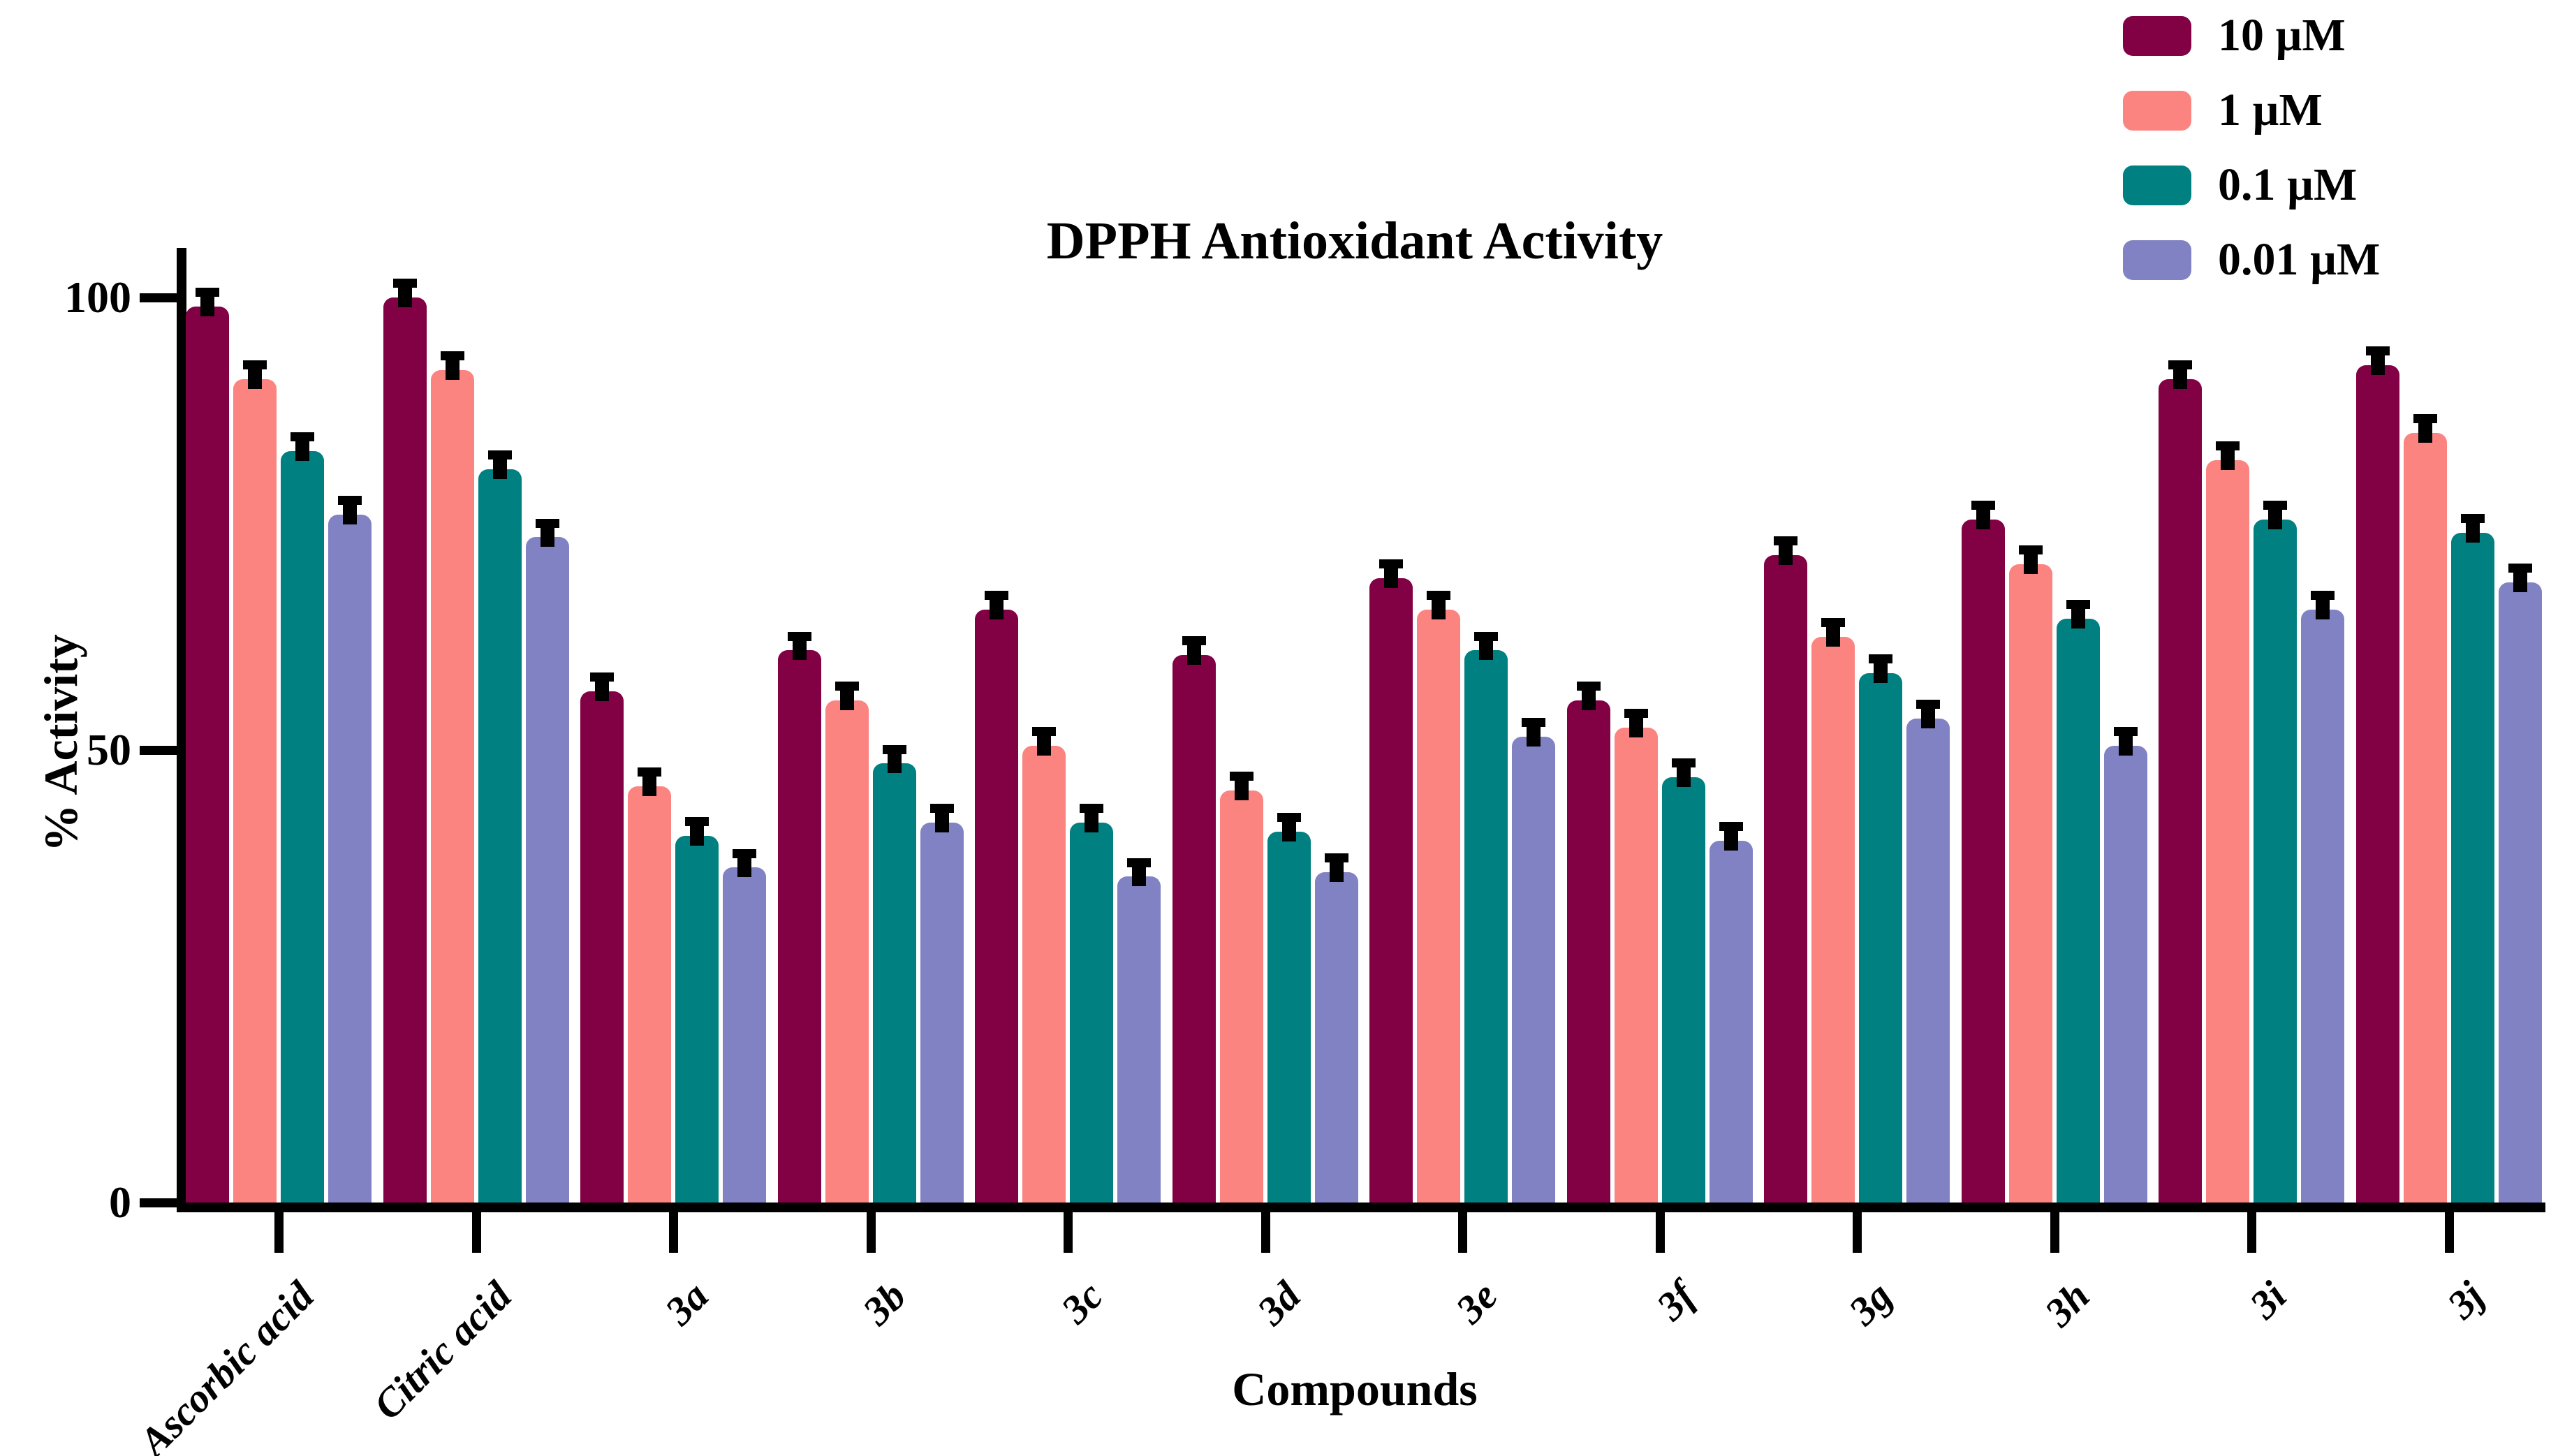  Describe the element at coordinates (2288, 185) in the screenshot. I see `legend-label: 0.1 µM` at that location.